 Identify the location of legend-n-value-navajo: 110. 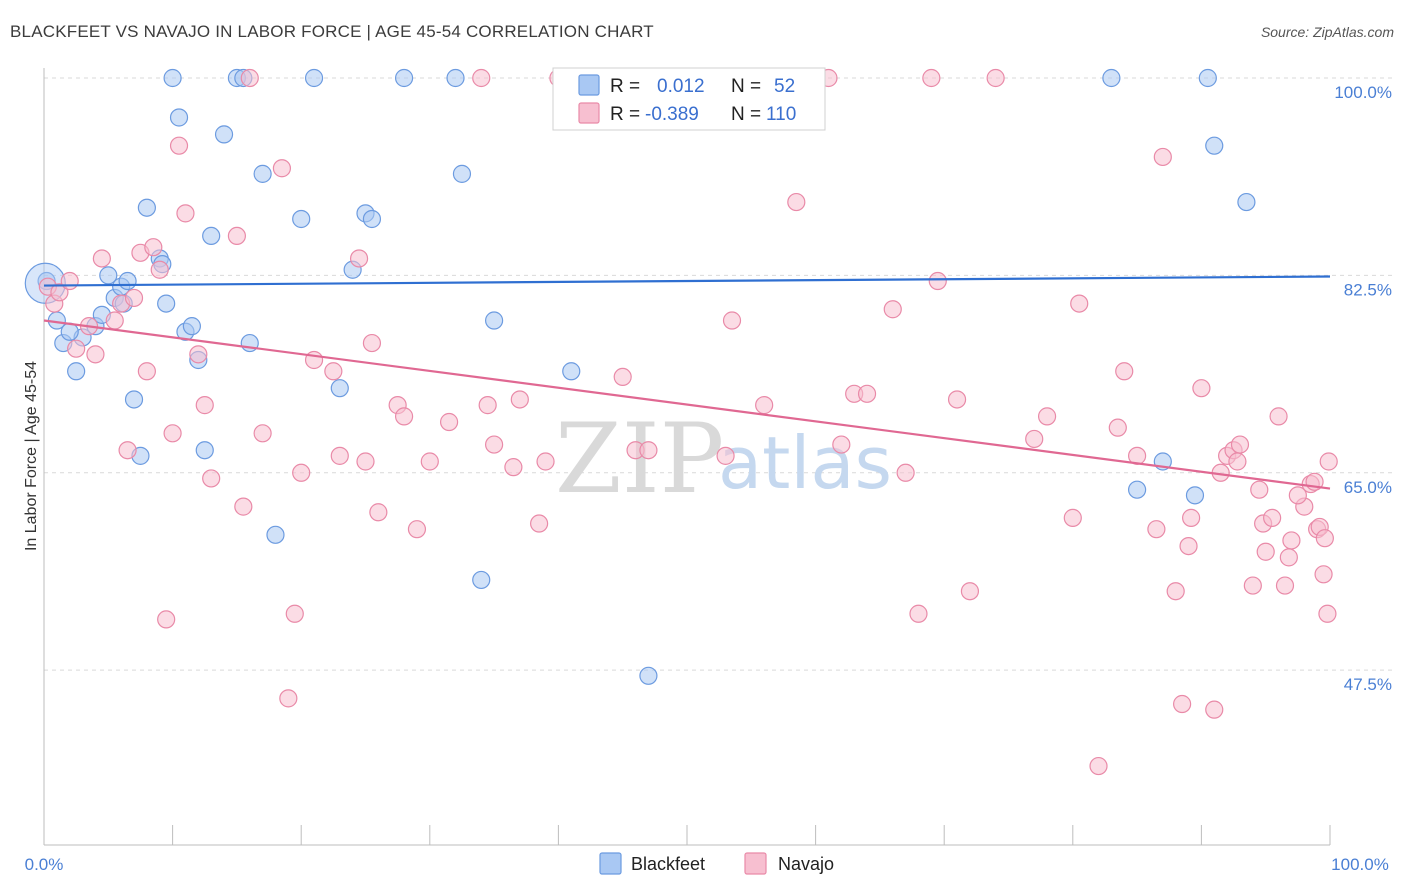
(781, 114).